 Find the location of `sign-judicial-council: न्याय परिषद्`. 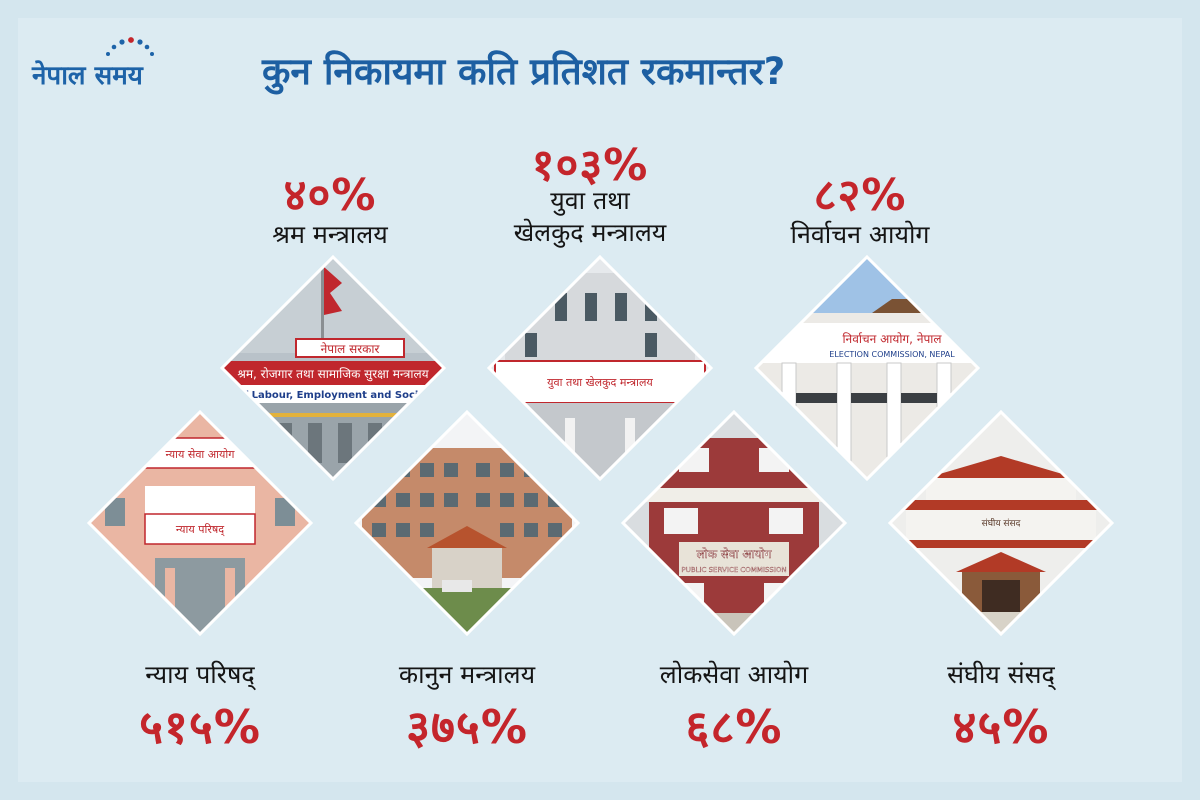

sign-judicial-council: न्याय परिषद् is located at coordinates (200, 529).